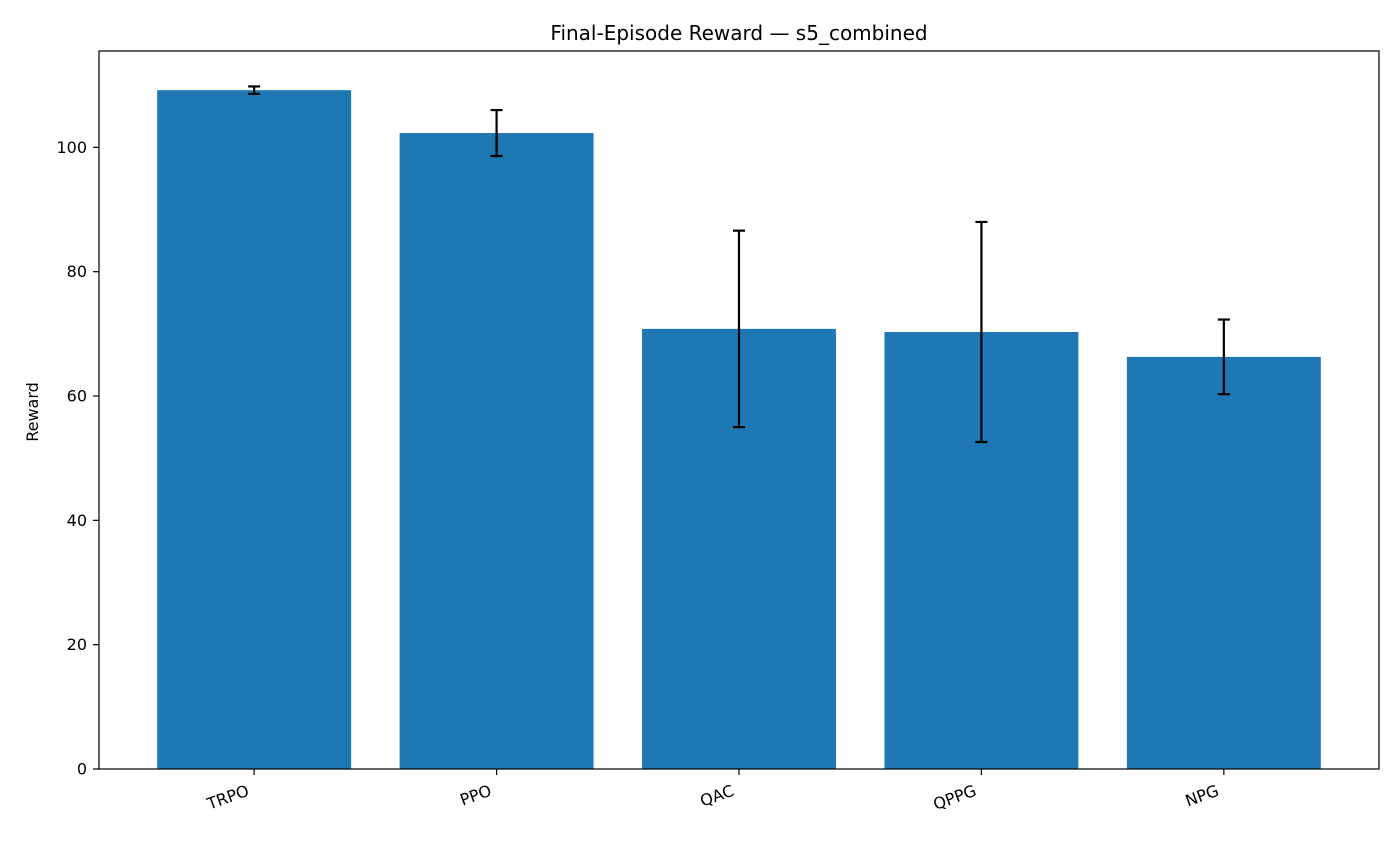  What do you see at coordinates (77, 396) in the screenshot?
I see `y-tick-label: 60` at bounding box center [77, 396].